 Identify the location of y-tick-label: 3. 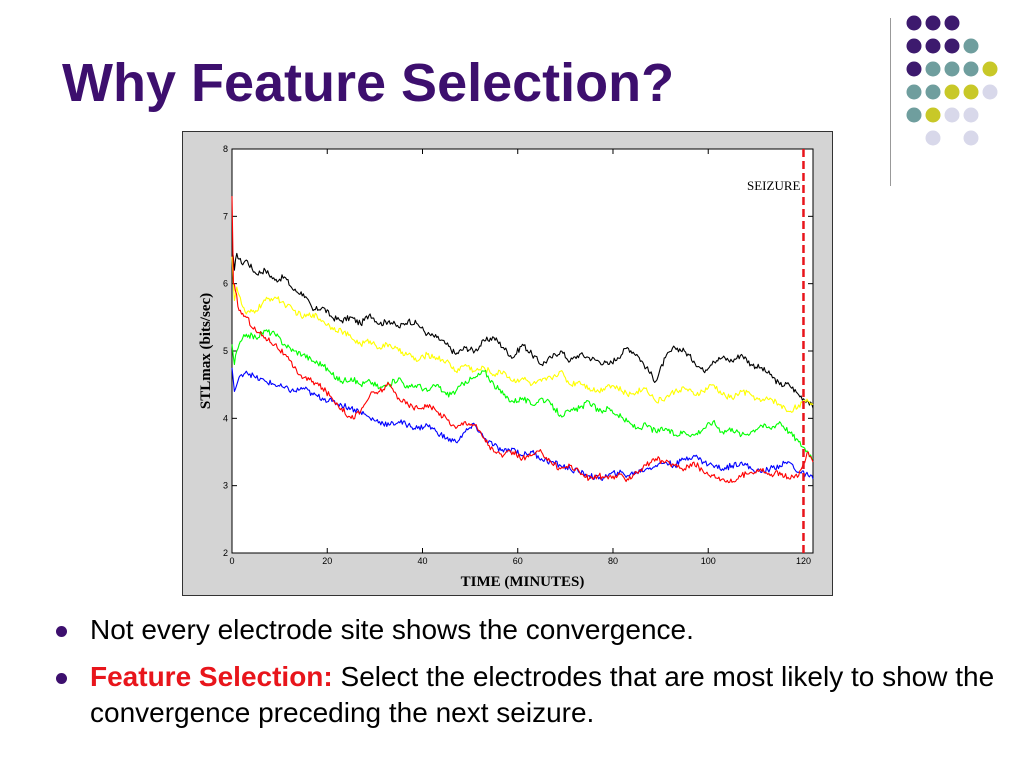
(225, 486).